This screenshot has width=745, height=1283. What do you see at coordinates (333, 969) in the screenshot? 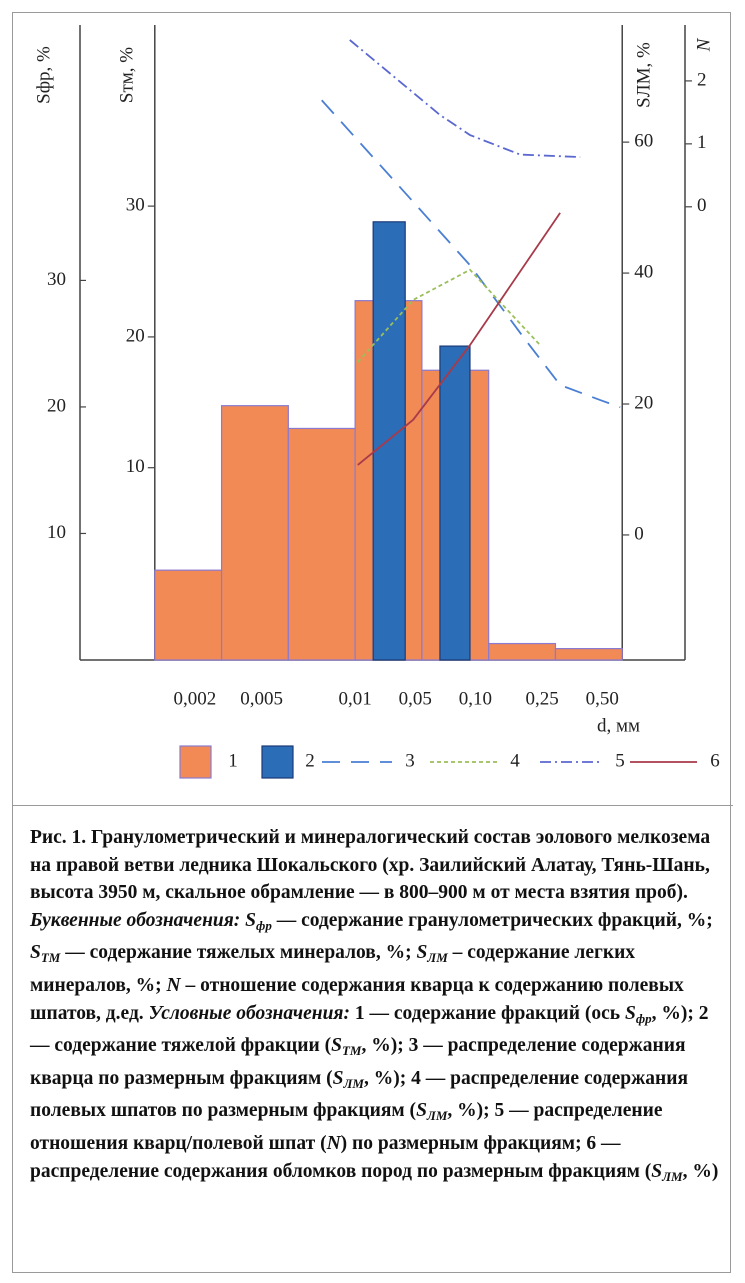
I see `caption-text: – содержание легких минералов, %;` at bounding box center [333, 969].